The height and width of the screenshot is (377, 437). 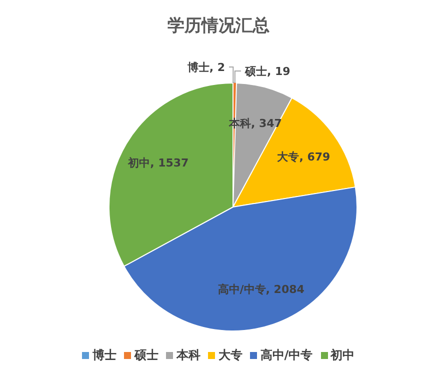 I want to click on legend-label: 大专, so click(x=230, y=355).